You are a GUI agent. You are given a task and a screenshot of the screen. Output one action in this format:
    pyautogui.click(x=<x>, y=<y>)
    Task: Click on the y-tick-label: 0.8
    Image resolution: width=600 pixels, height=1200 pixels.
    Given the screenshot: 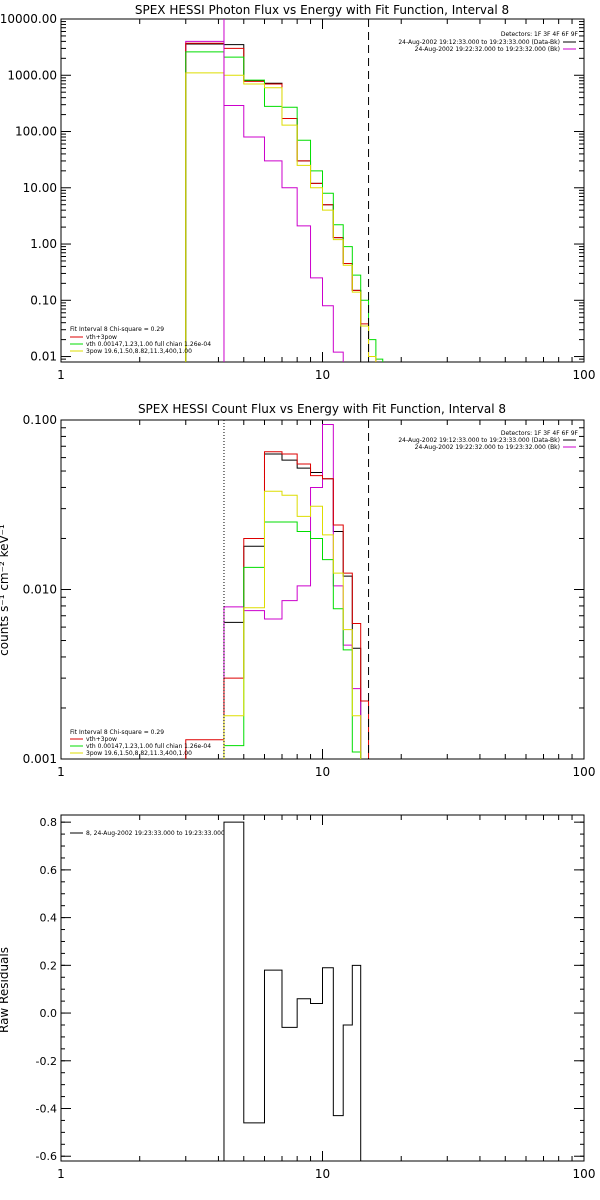 What is the action you would take?
    pyautogui.click(x=49, y=822)
    